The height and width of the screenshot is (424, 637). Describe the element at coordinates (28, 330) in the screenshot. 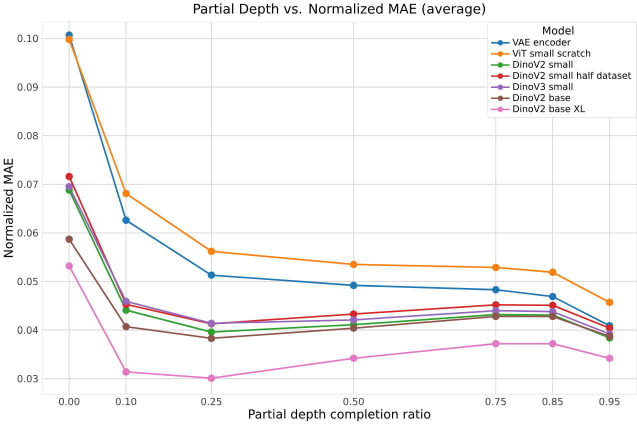

I see `y-tick-label: 0.04` at that location.